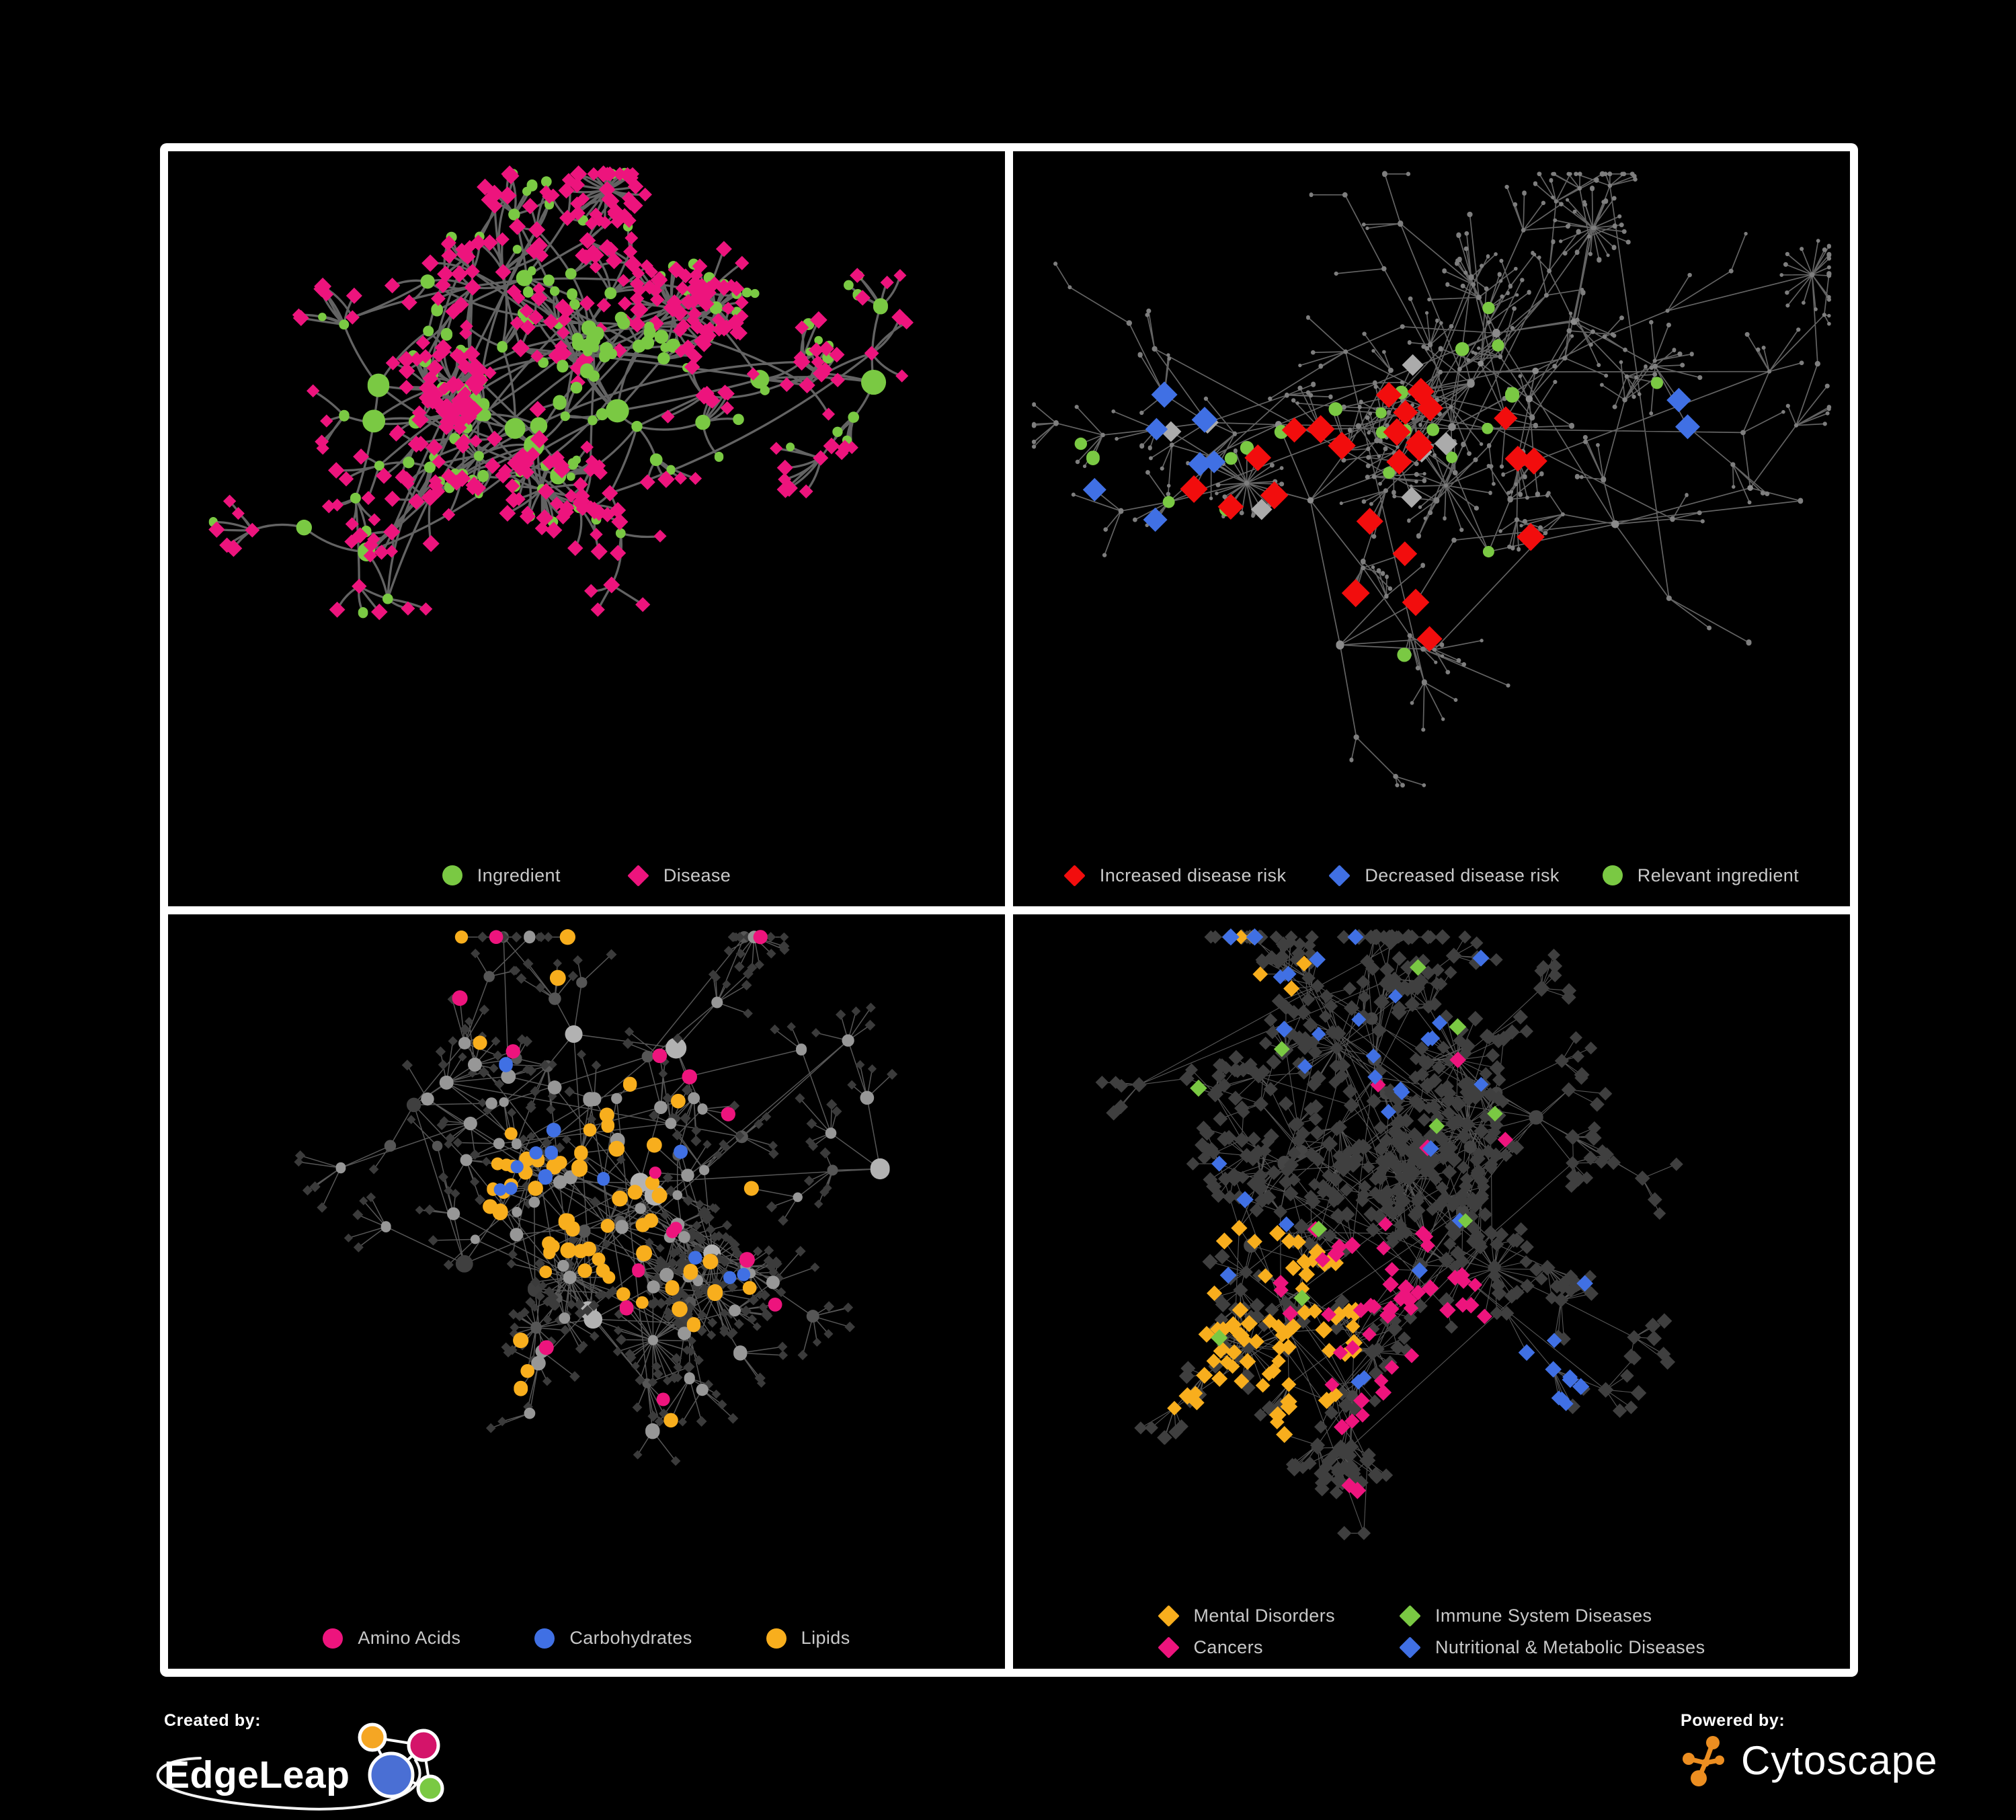 The image size is (2016, 1820). What do you see at coordinates (257, 1774) in the screenshot?
I see `edgeleap-logo-text: EdgeLeap` at bounding box center [257, 1774].